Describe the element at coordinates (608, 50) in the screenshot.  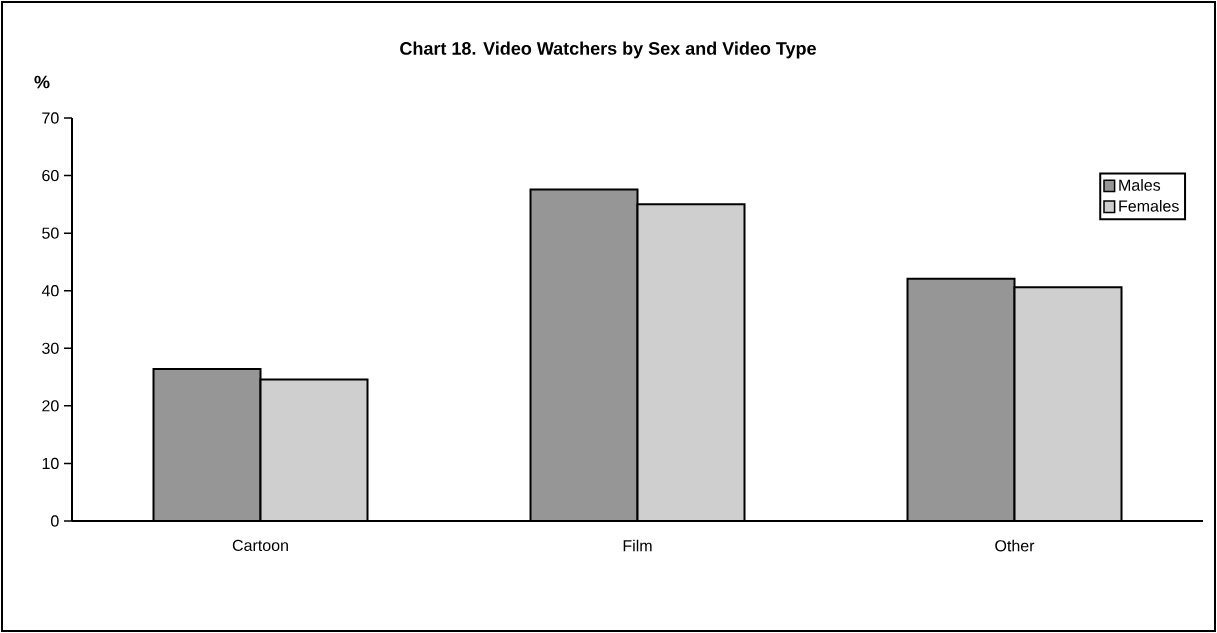
I see `chart-title: Chart 18. Video Watchers by Sex and Video Type` at that location.